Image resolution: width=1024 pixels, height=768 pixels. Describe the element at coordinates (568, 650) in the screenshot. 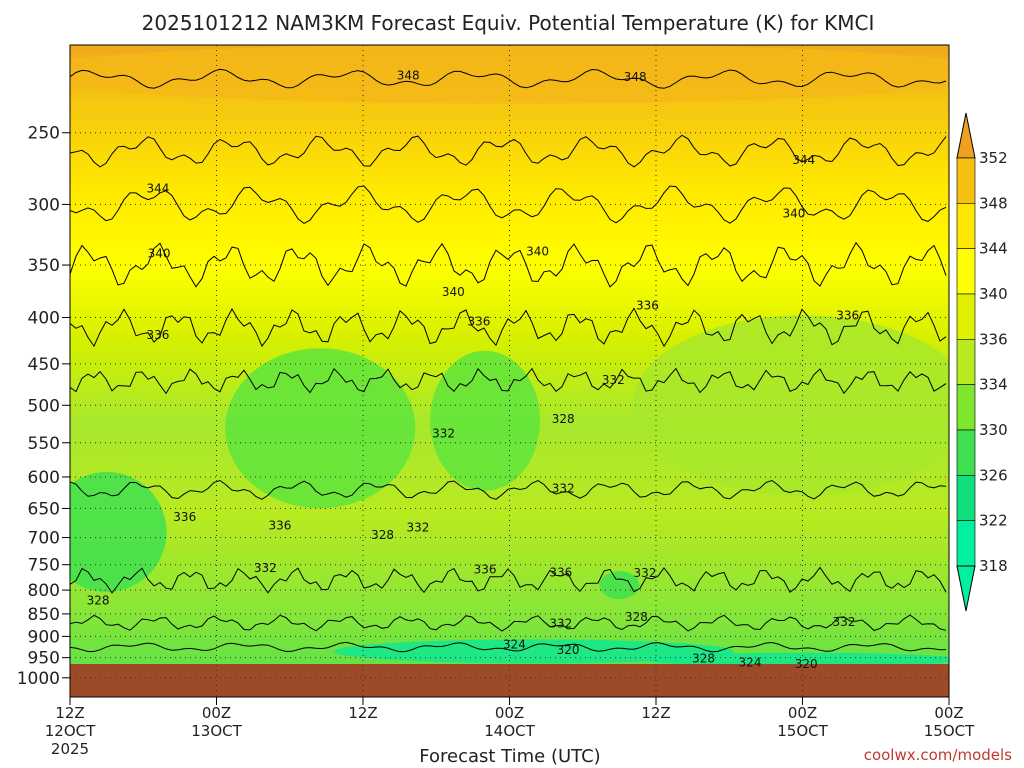

I see `contour-label: 320` at that location.